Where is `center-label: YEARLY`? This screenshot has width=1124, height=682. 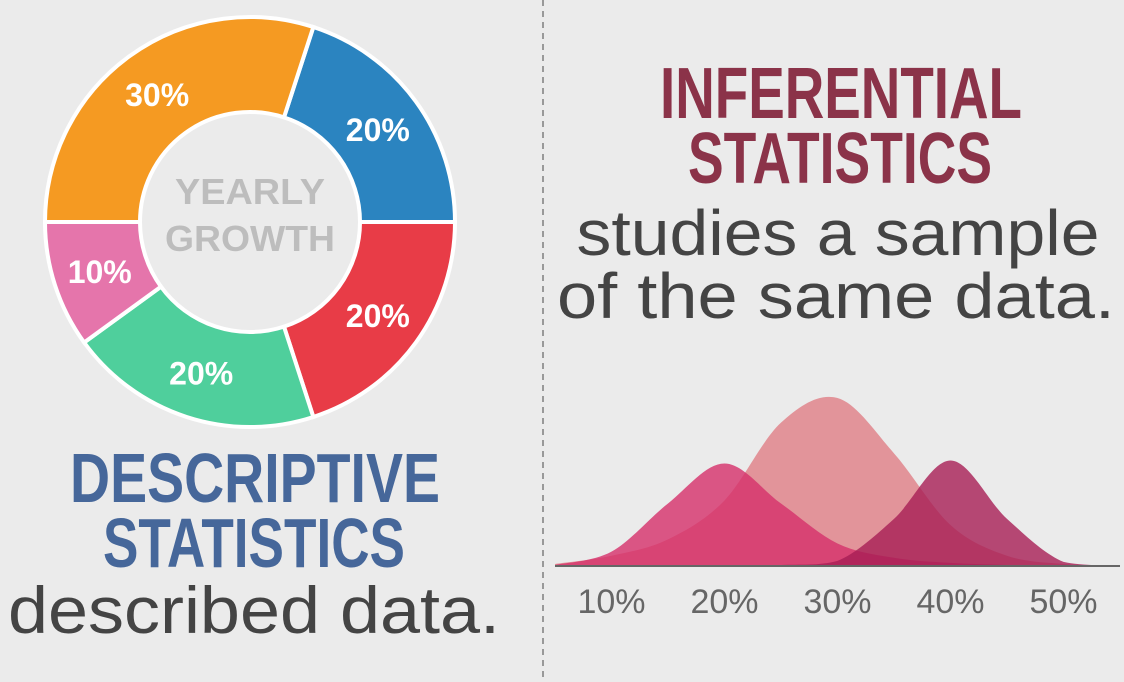 center-label: YEARLY is located at coordinates (250, 191).